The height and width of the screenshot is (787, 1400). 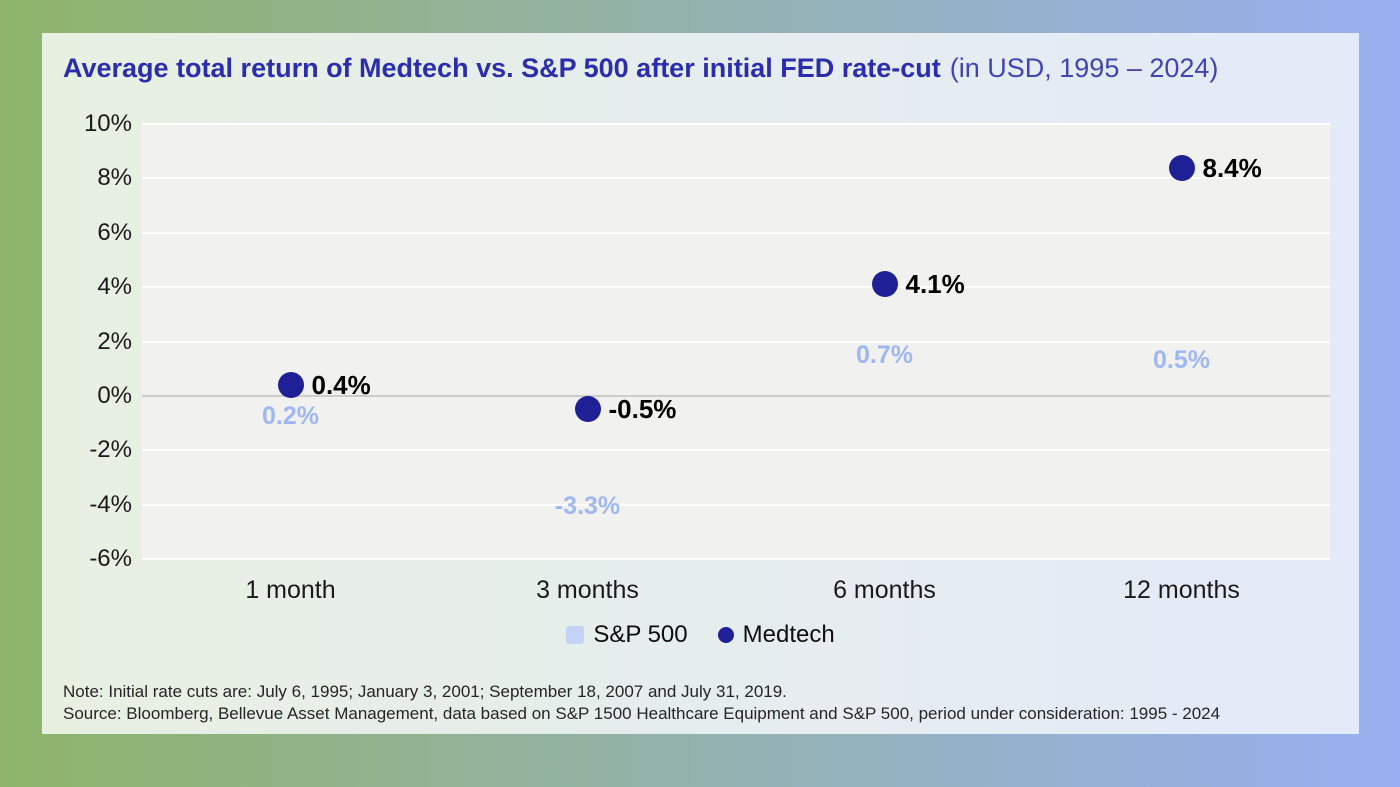 I want to click on y-axis-tick-label: -4%, so click(x=110, y=504).